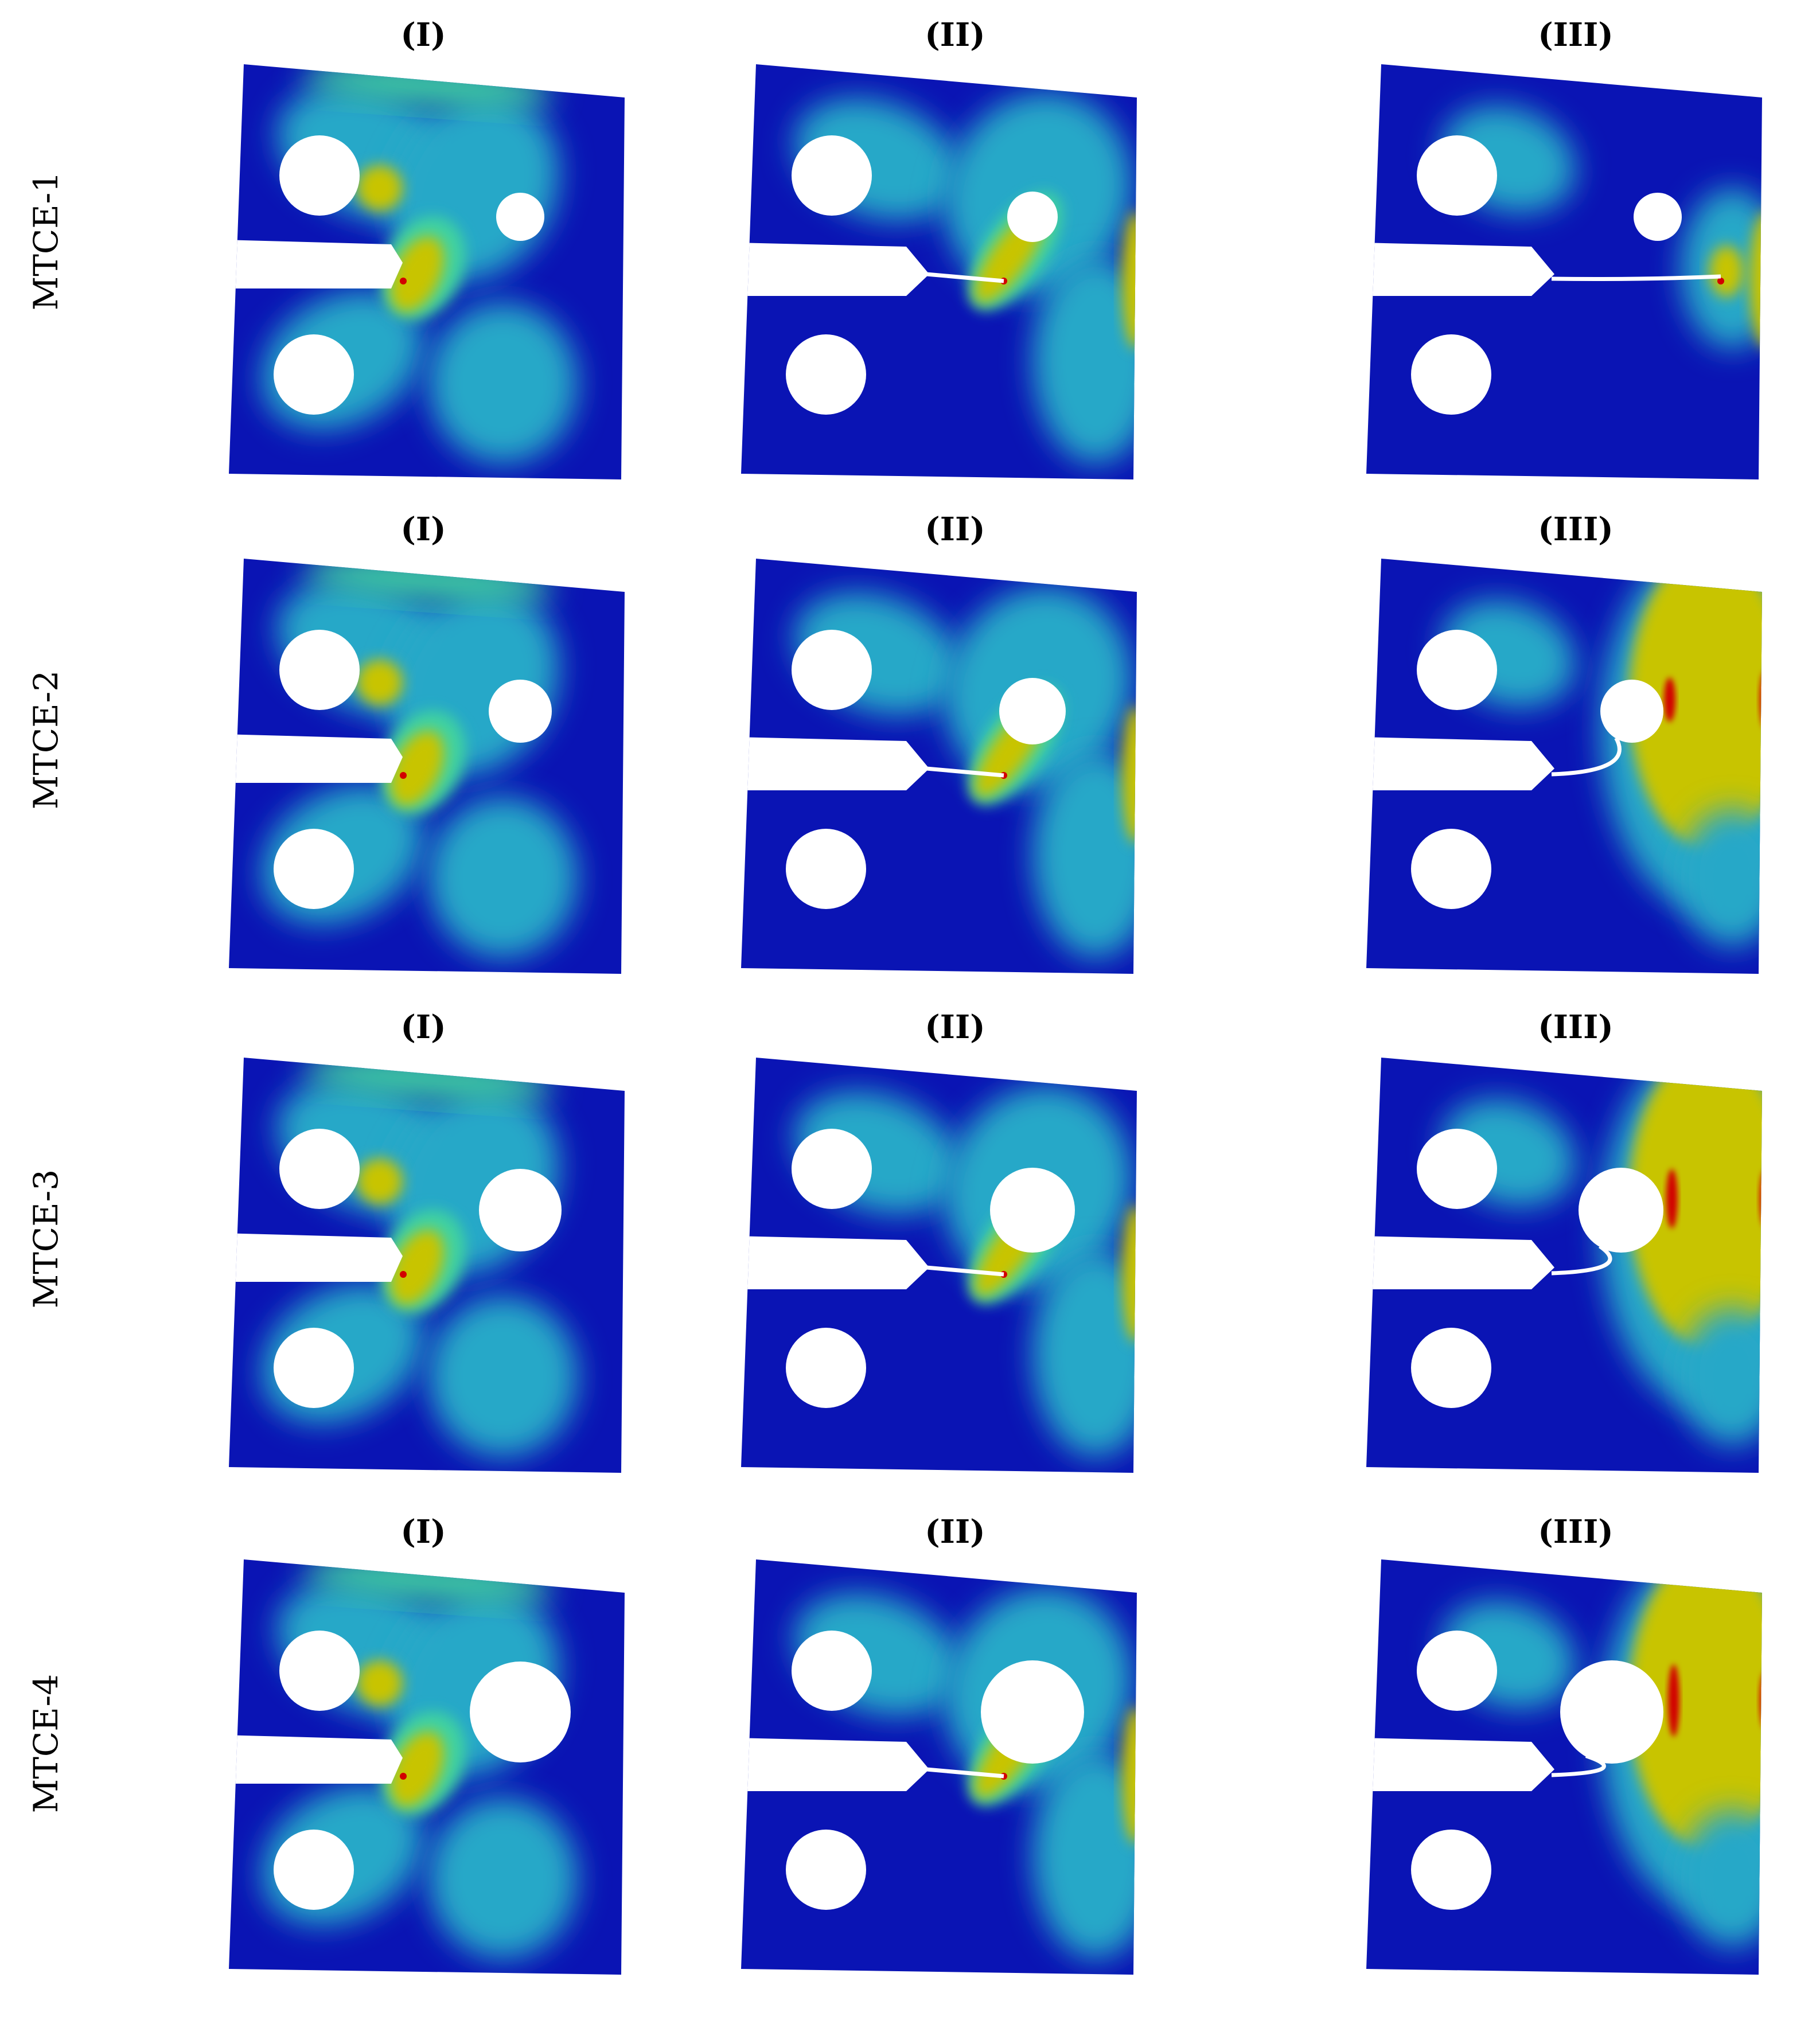 This screenshot has height=2028, width=1820. Describe the element at coordinates (46, 739) in the screenshot. I see `row-label: MTCE-2` at that location.